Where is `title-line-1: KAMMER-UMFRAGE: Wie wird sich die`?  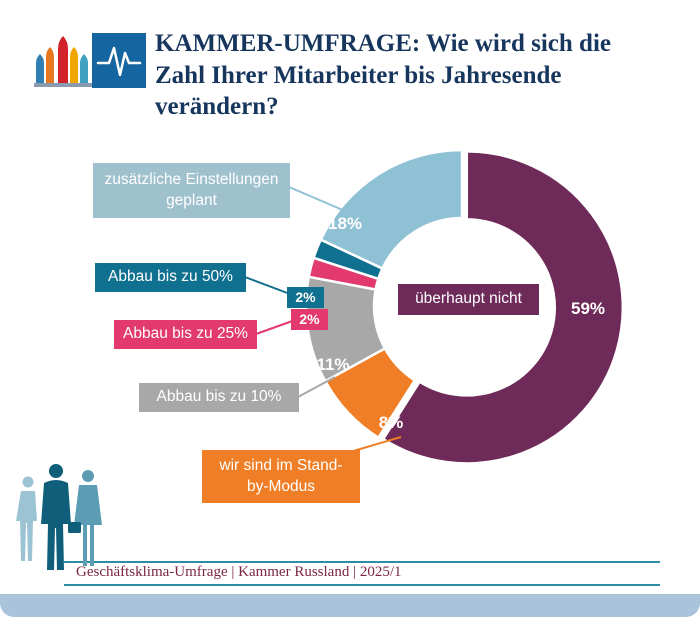
title-line-1: KAMMER-UMFRAGE: Wie wird sich die is located at coordinates (383, 43).